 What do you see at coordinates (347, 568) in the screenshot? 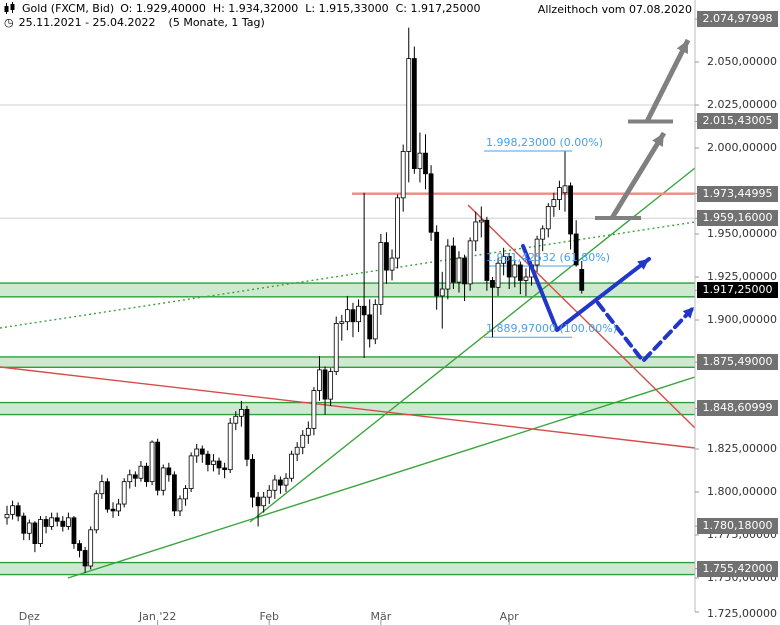
I see `support-zone` at bounding box center [347, 568].